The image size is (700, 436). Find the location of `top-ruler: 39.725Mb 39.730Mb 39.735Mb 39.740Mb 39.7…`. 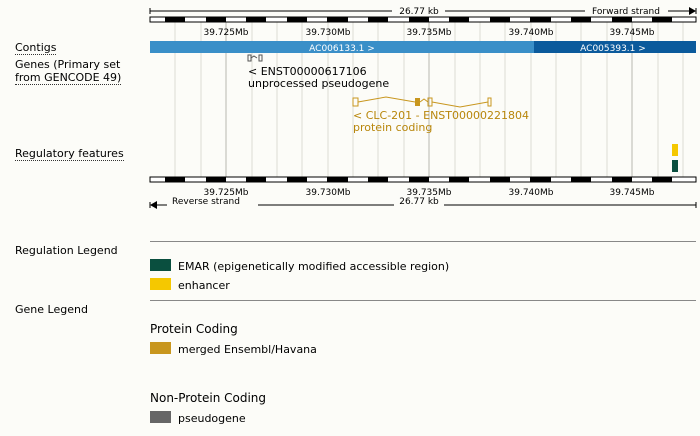

top-ruler: 39.725Mb 39.730Mb 39.735Mb 39.740Mb 39.7… is located at coordinates (423, 27).